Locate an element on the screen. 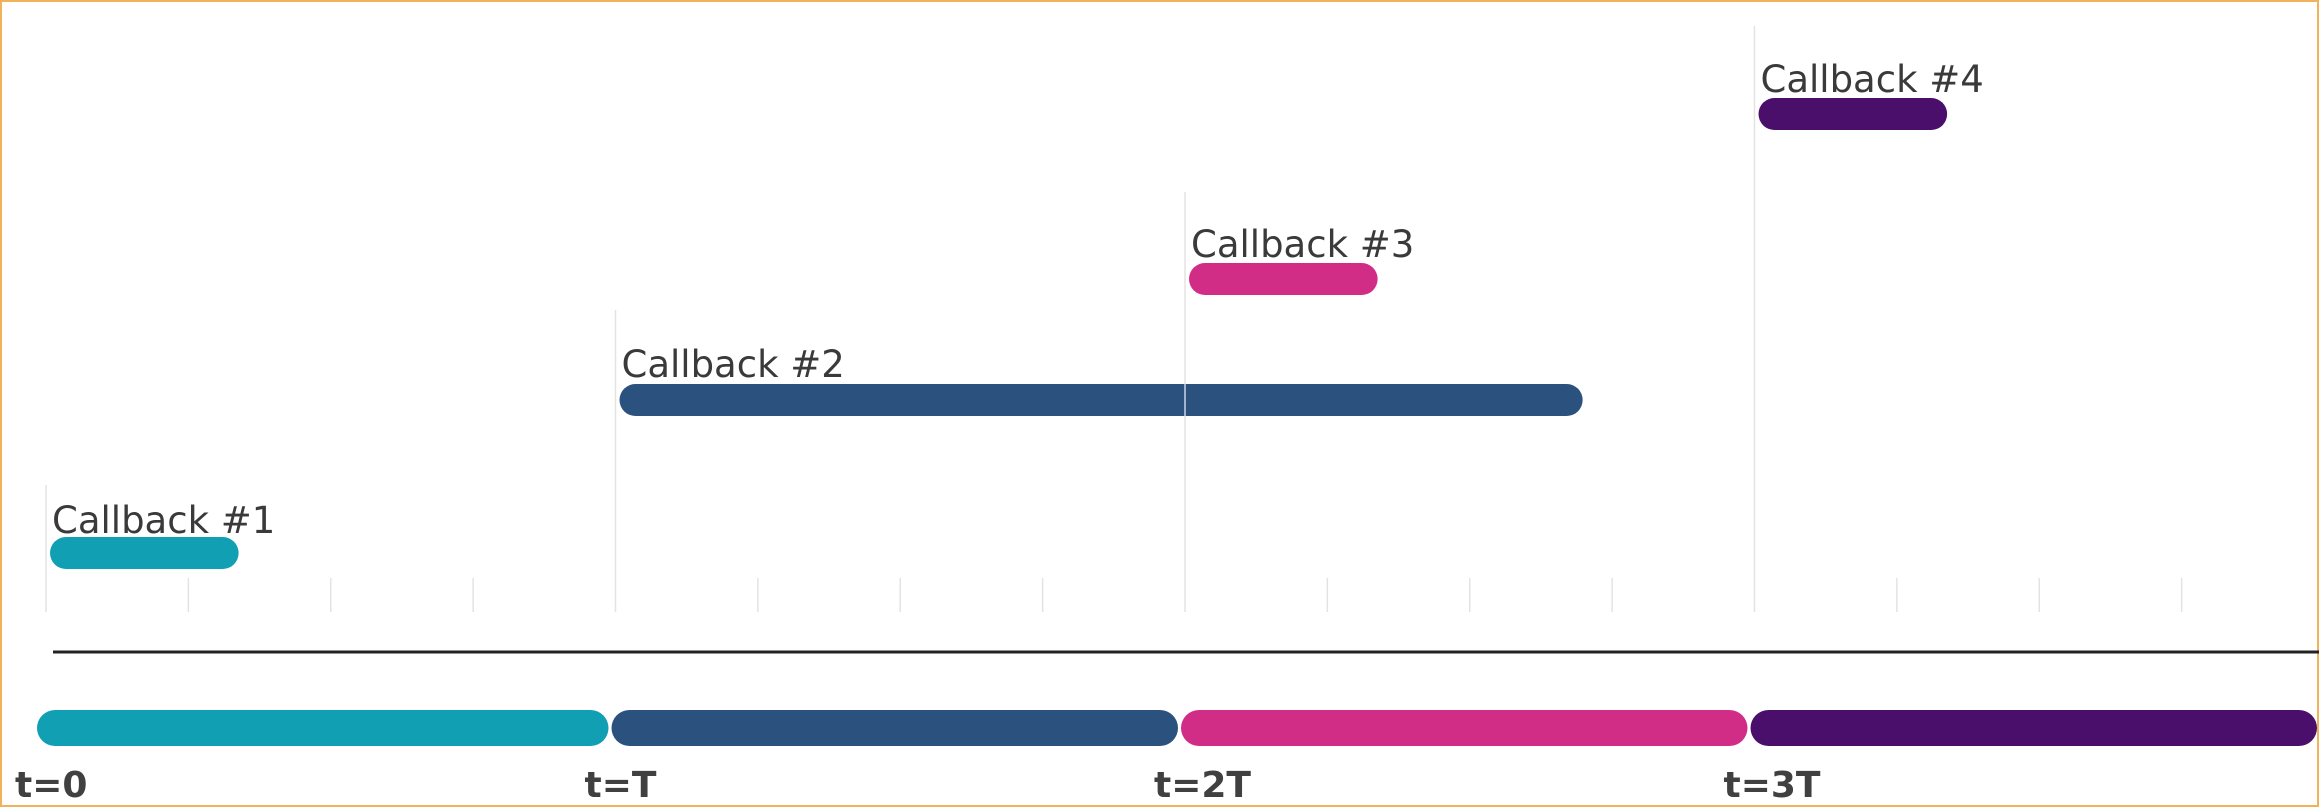 This screenshot has width=2319, height=807. period-bars is located at coordinates (1177, 728).